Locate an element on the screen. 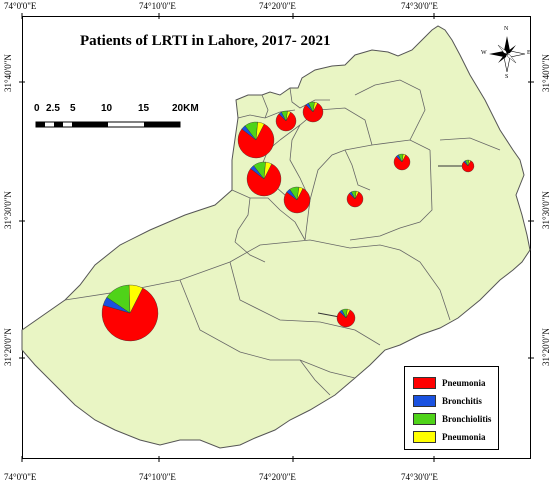 This screenshot has height=488, width=554. pie-southwest-large is located at coordinates (130, 313).